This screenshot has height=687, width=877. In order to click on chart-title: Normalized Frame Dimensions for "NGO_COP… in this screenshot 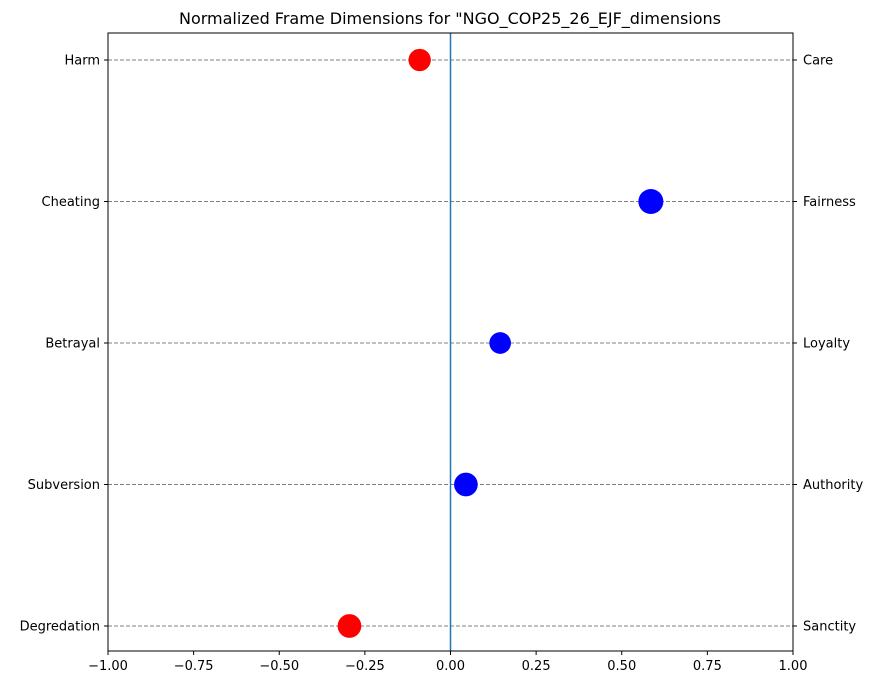, I will do `click(450, 19)`.